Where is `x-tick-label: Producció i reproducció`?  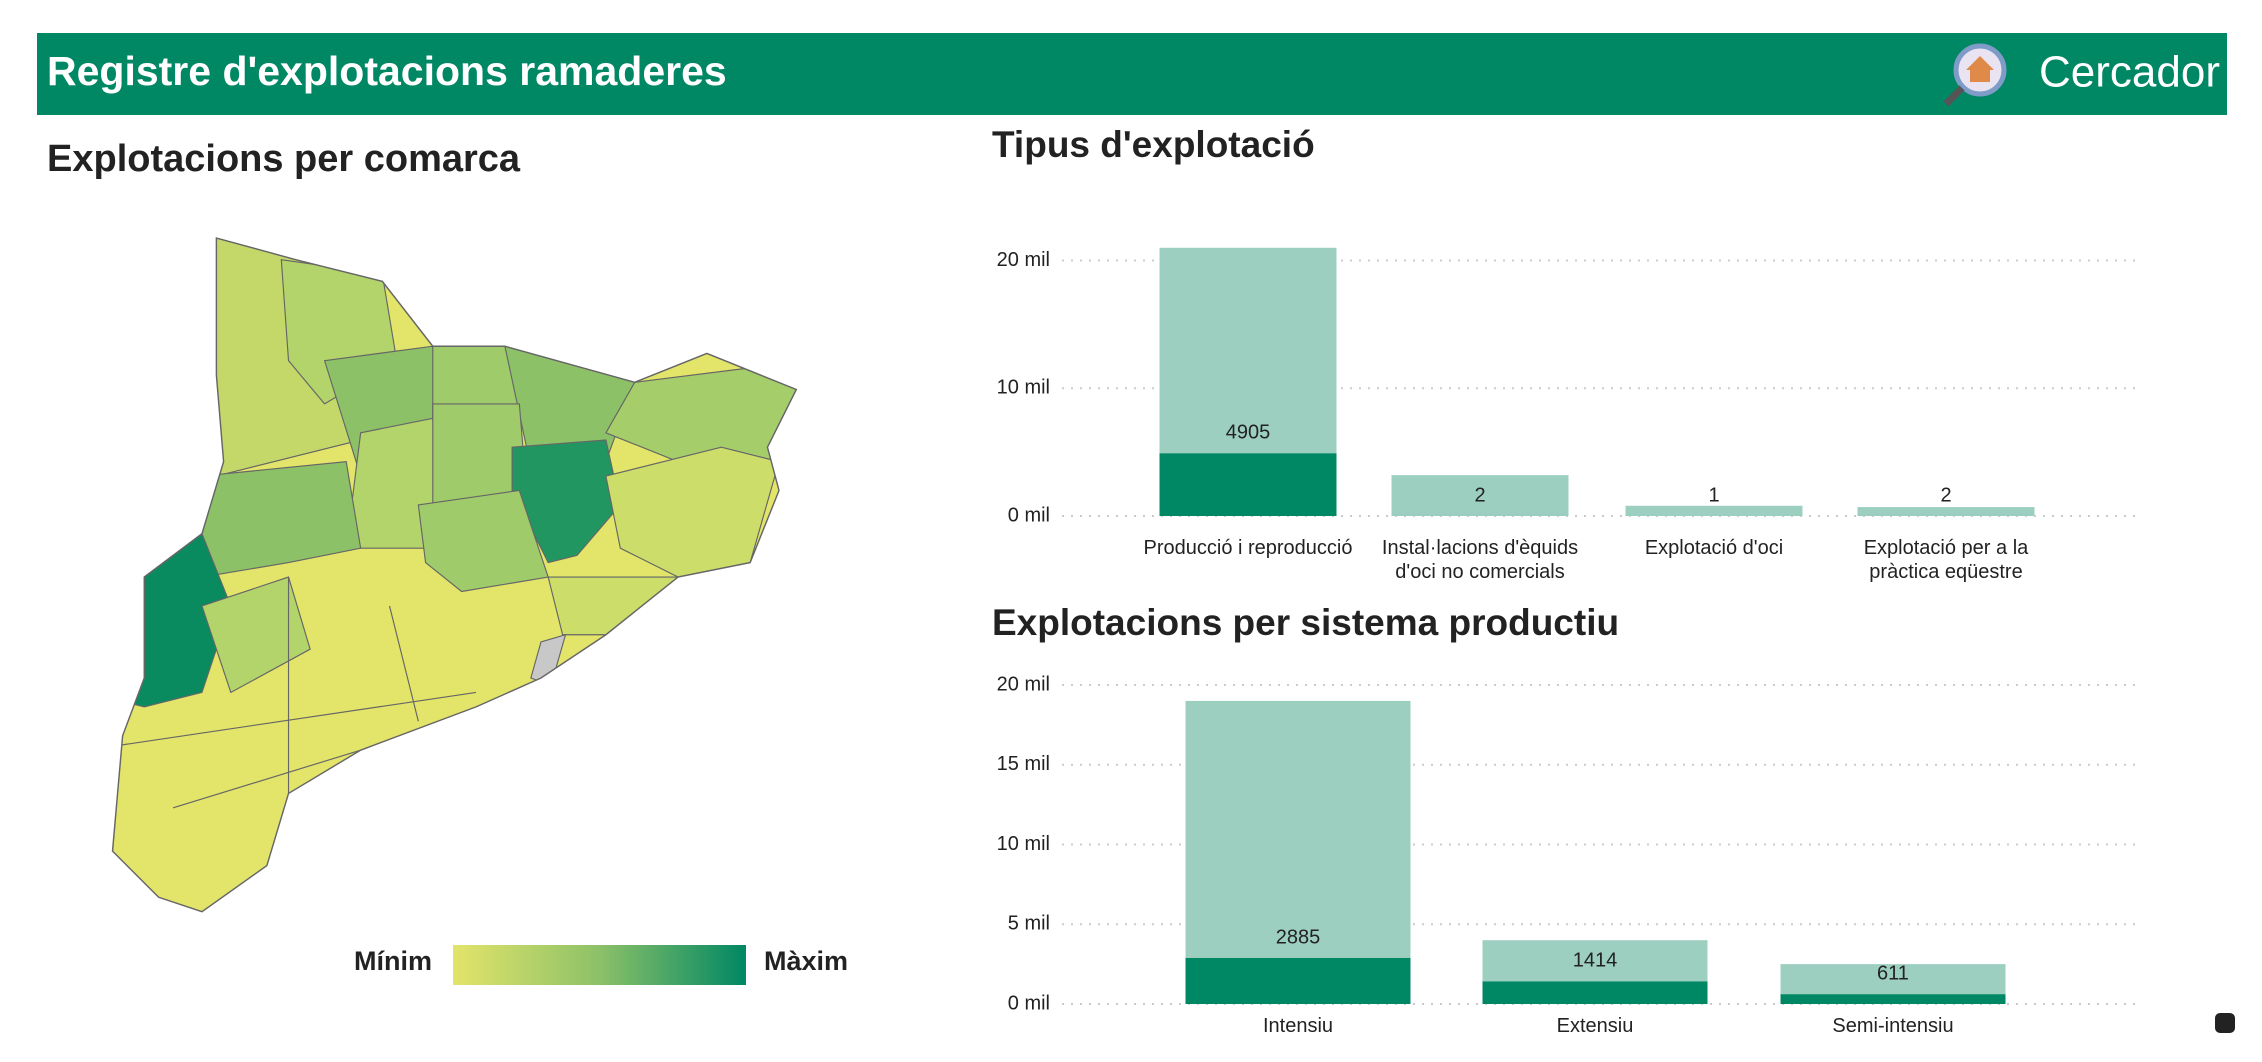
x-tick-label: Producció i reproducció is located at coordinates (1248, 548).